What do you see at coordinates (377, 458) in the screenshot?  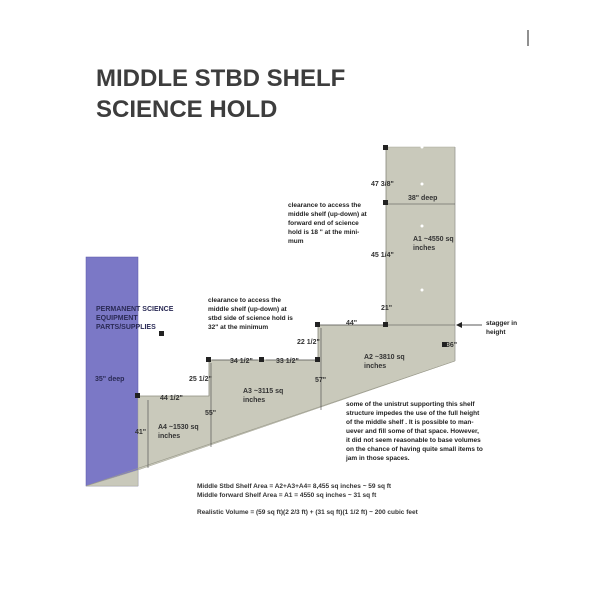 I see `note-line: jam in those spaces.` at bounding box center [377, 458].